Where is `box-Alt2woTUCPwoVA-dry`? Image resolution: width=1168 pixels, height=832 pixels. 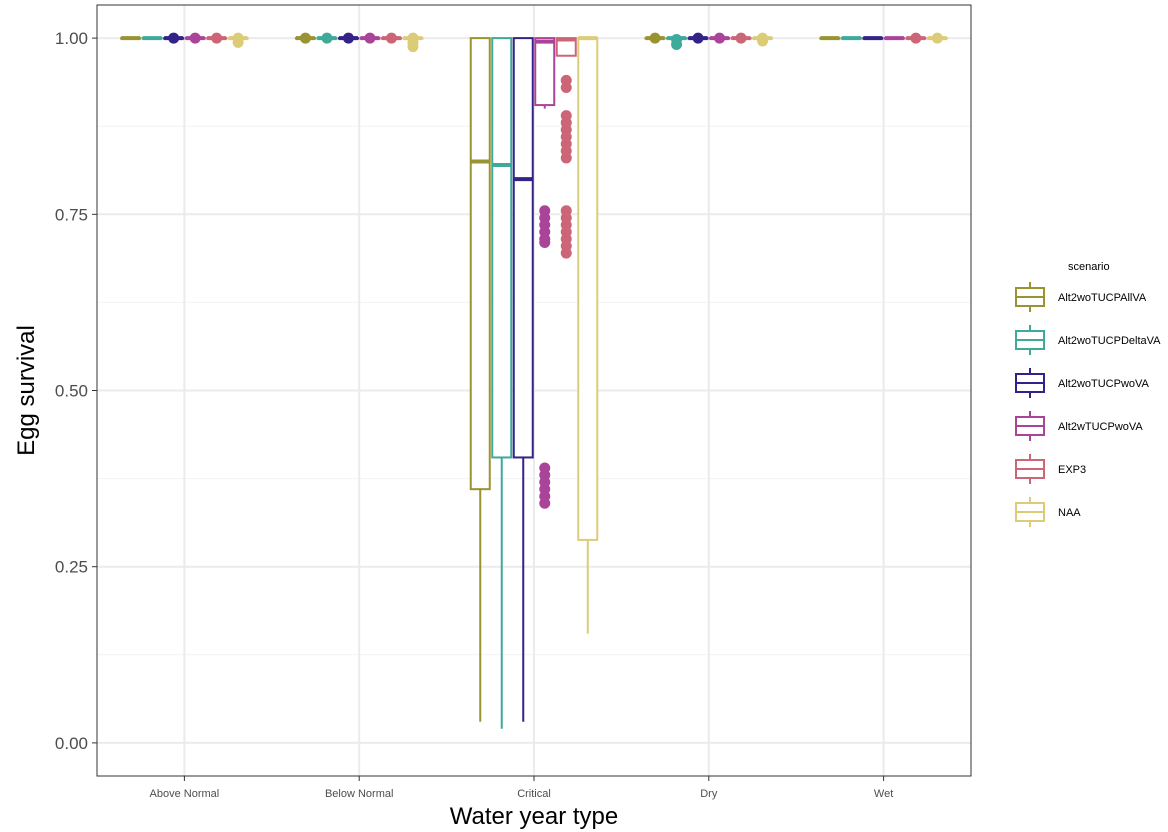 box-Alt2woTUCPwoVA-dry is located at coordinates (698, 38).